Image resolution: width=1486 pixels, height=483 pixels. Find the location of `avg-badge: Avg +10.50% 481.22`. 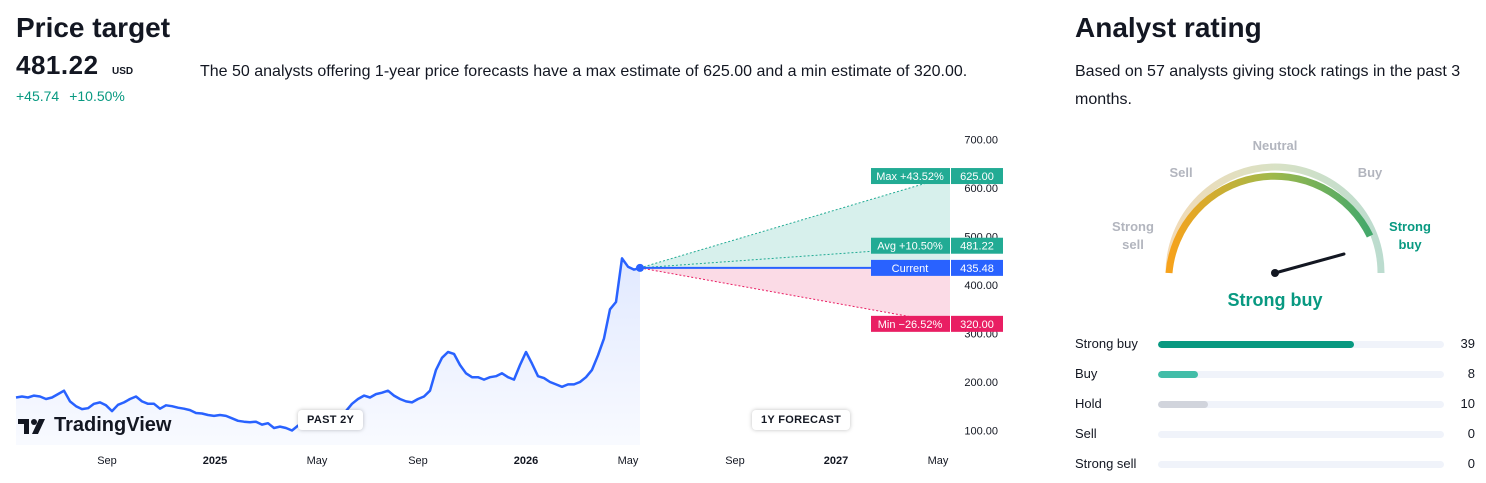

avg-badge: Avg +10.50% 481.22 is located at coordinates (937, 245).